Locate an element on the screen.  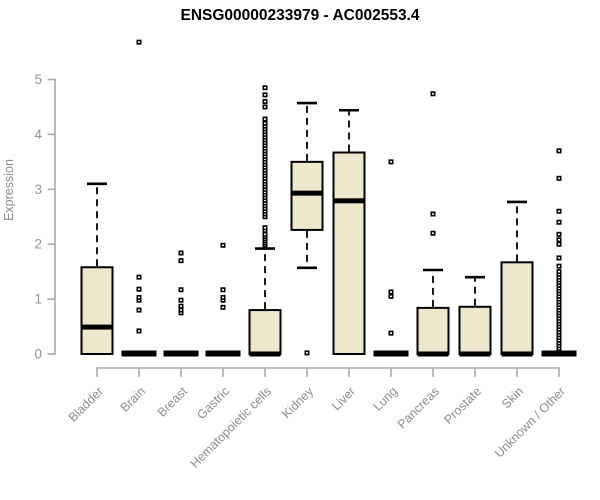
x-category-label: Breast is located at coordinates (173, 402).